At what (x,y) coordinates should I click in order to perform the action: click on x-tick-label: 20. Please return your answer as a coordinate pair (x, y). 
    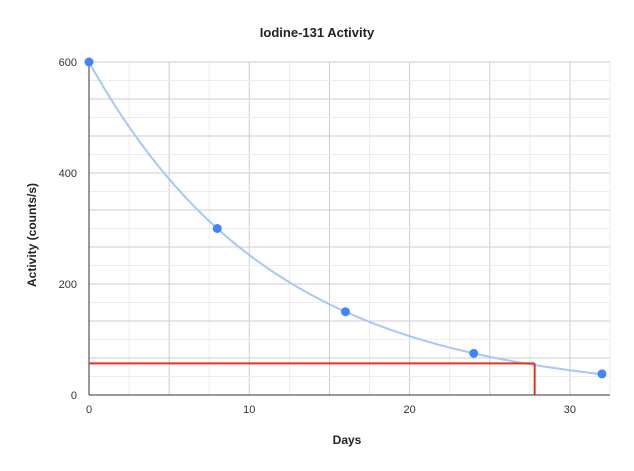
    Looking at the image, I should click on (409, 410).